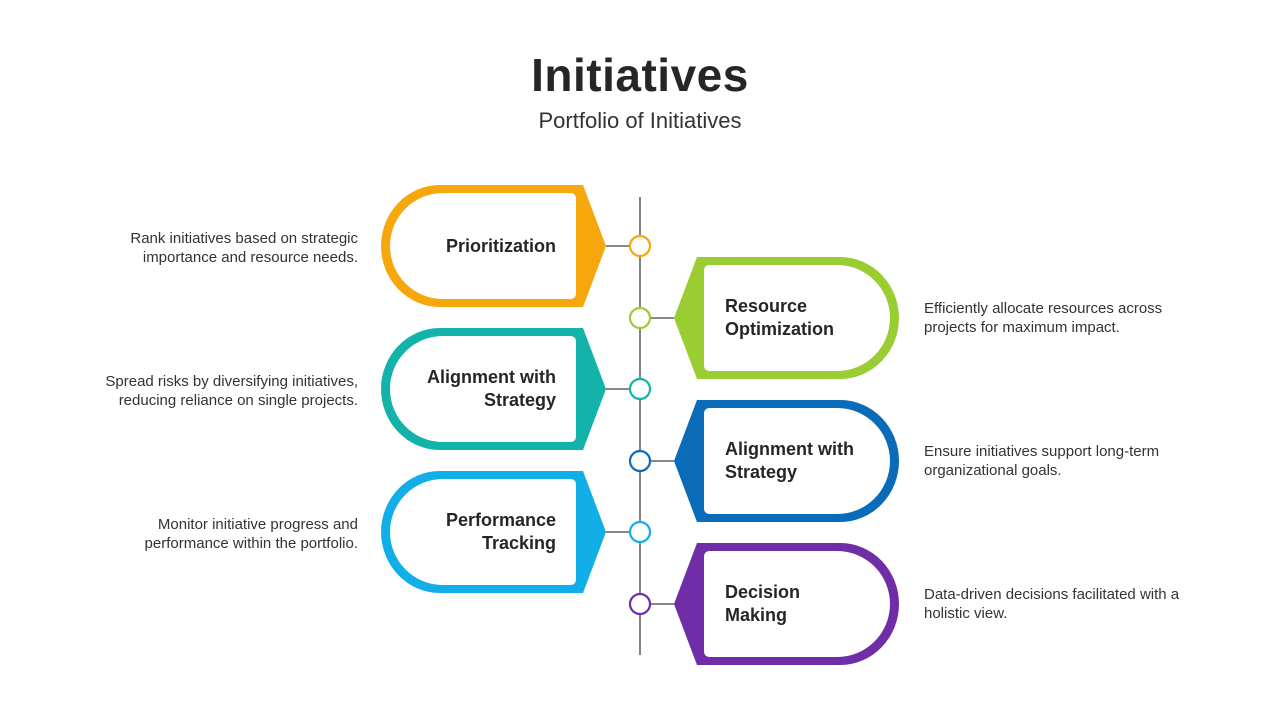  I want to click on card-inner-decision-making, so click(797, 604).